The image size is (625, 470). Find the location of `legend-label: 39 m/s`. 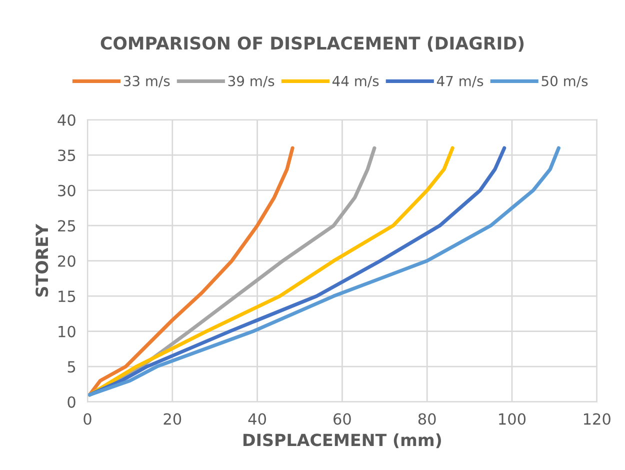

legend-label: 39 m/s is located at coordinates (251, 82).